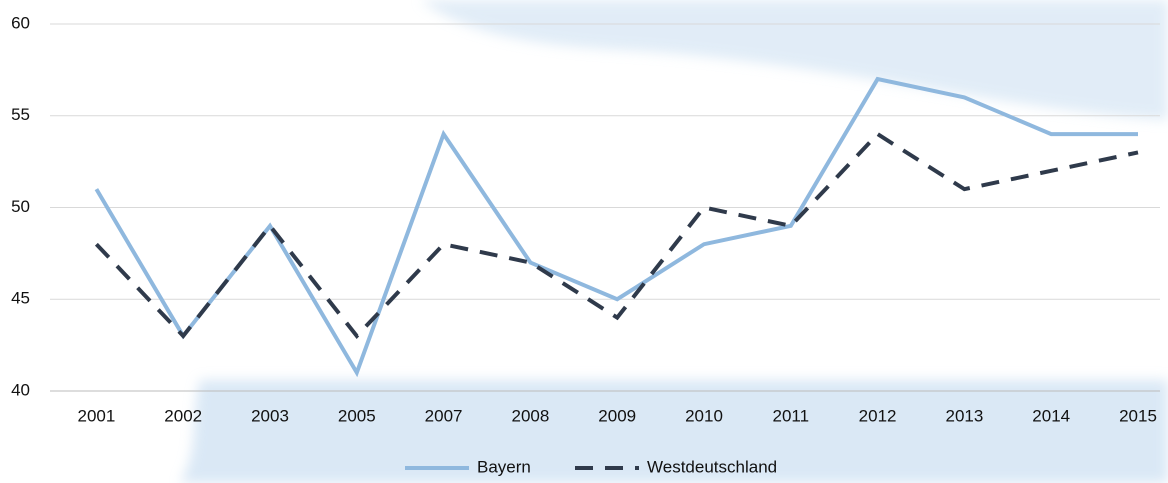 This screenshot has width=1168, height=483. Describe the element at coordinates (444, 415) in the screenshot. I see `x-tick-label: 2007` at that location.